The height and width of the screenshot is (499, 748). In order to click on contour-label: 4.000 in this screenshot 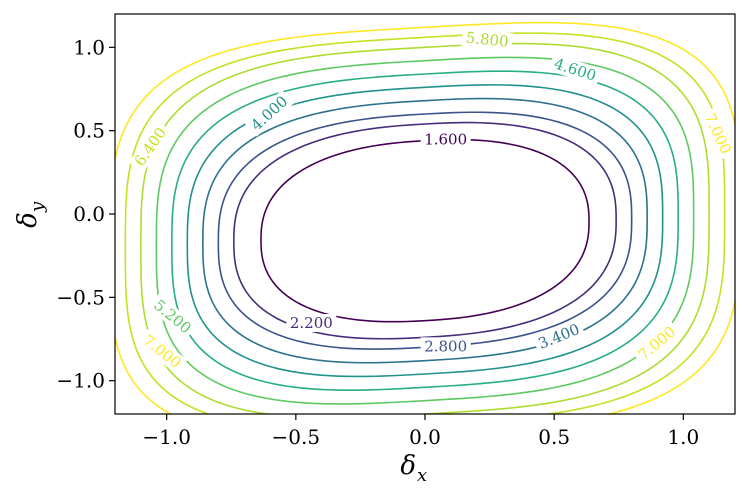, I will do `click(269, 113)`.